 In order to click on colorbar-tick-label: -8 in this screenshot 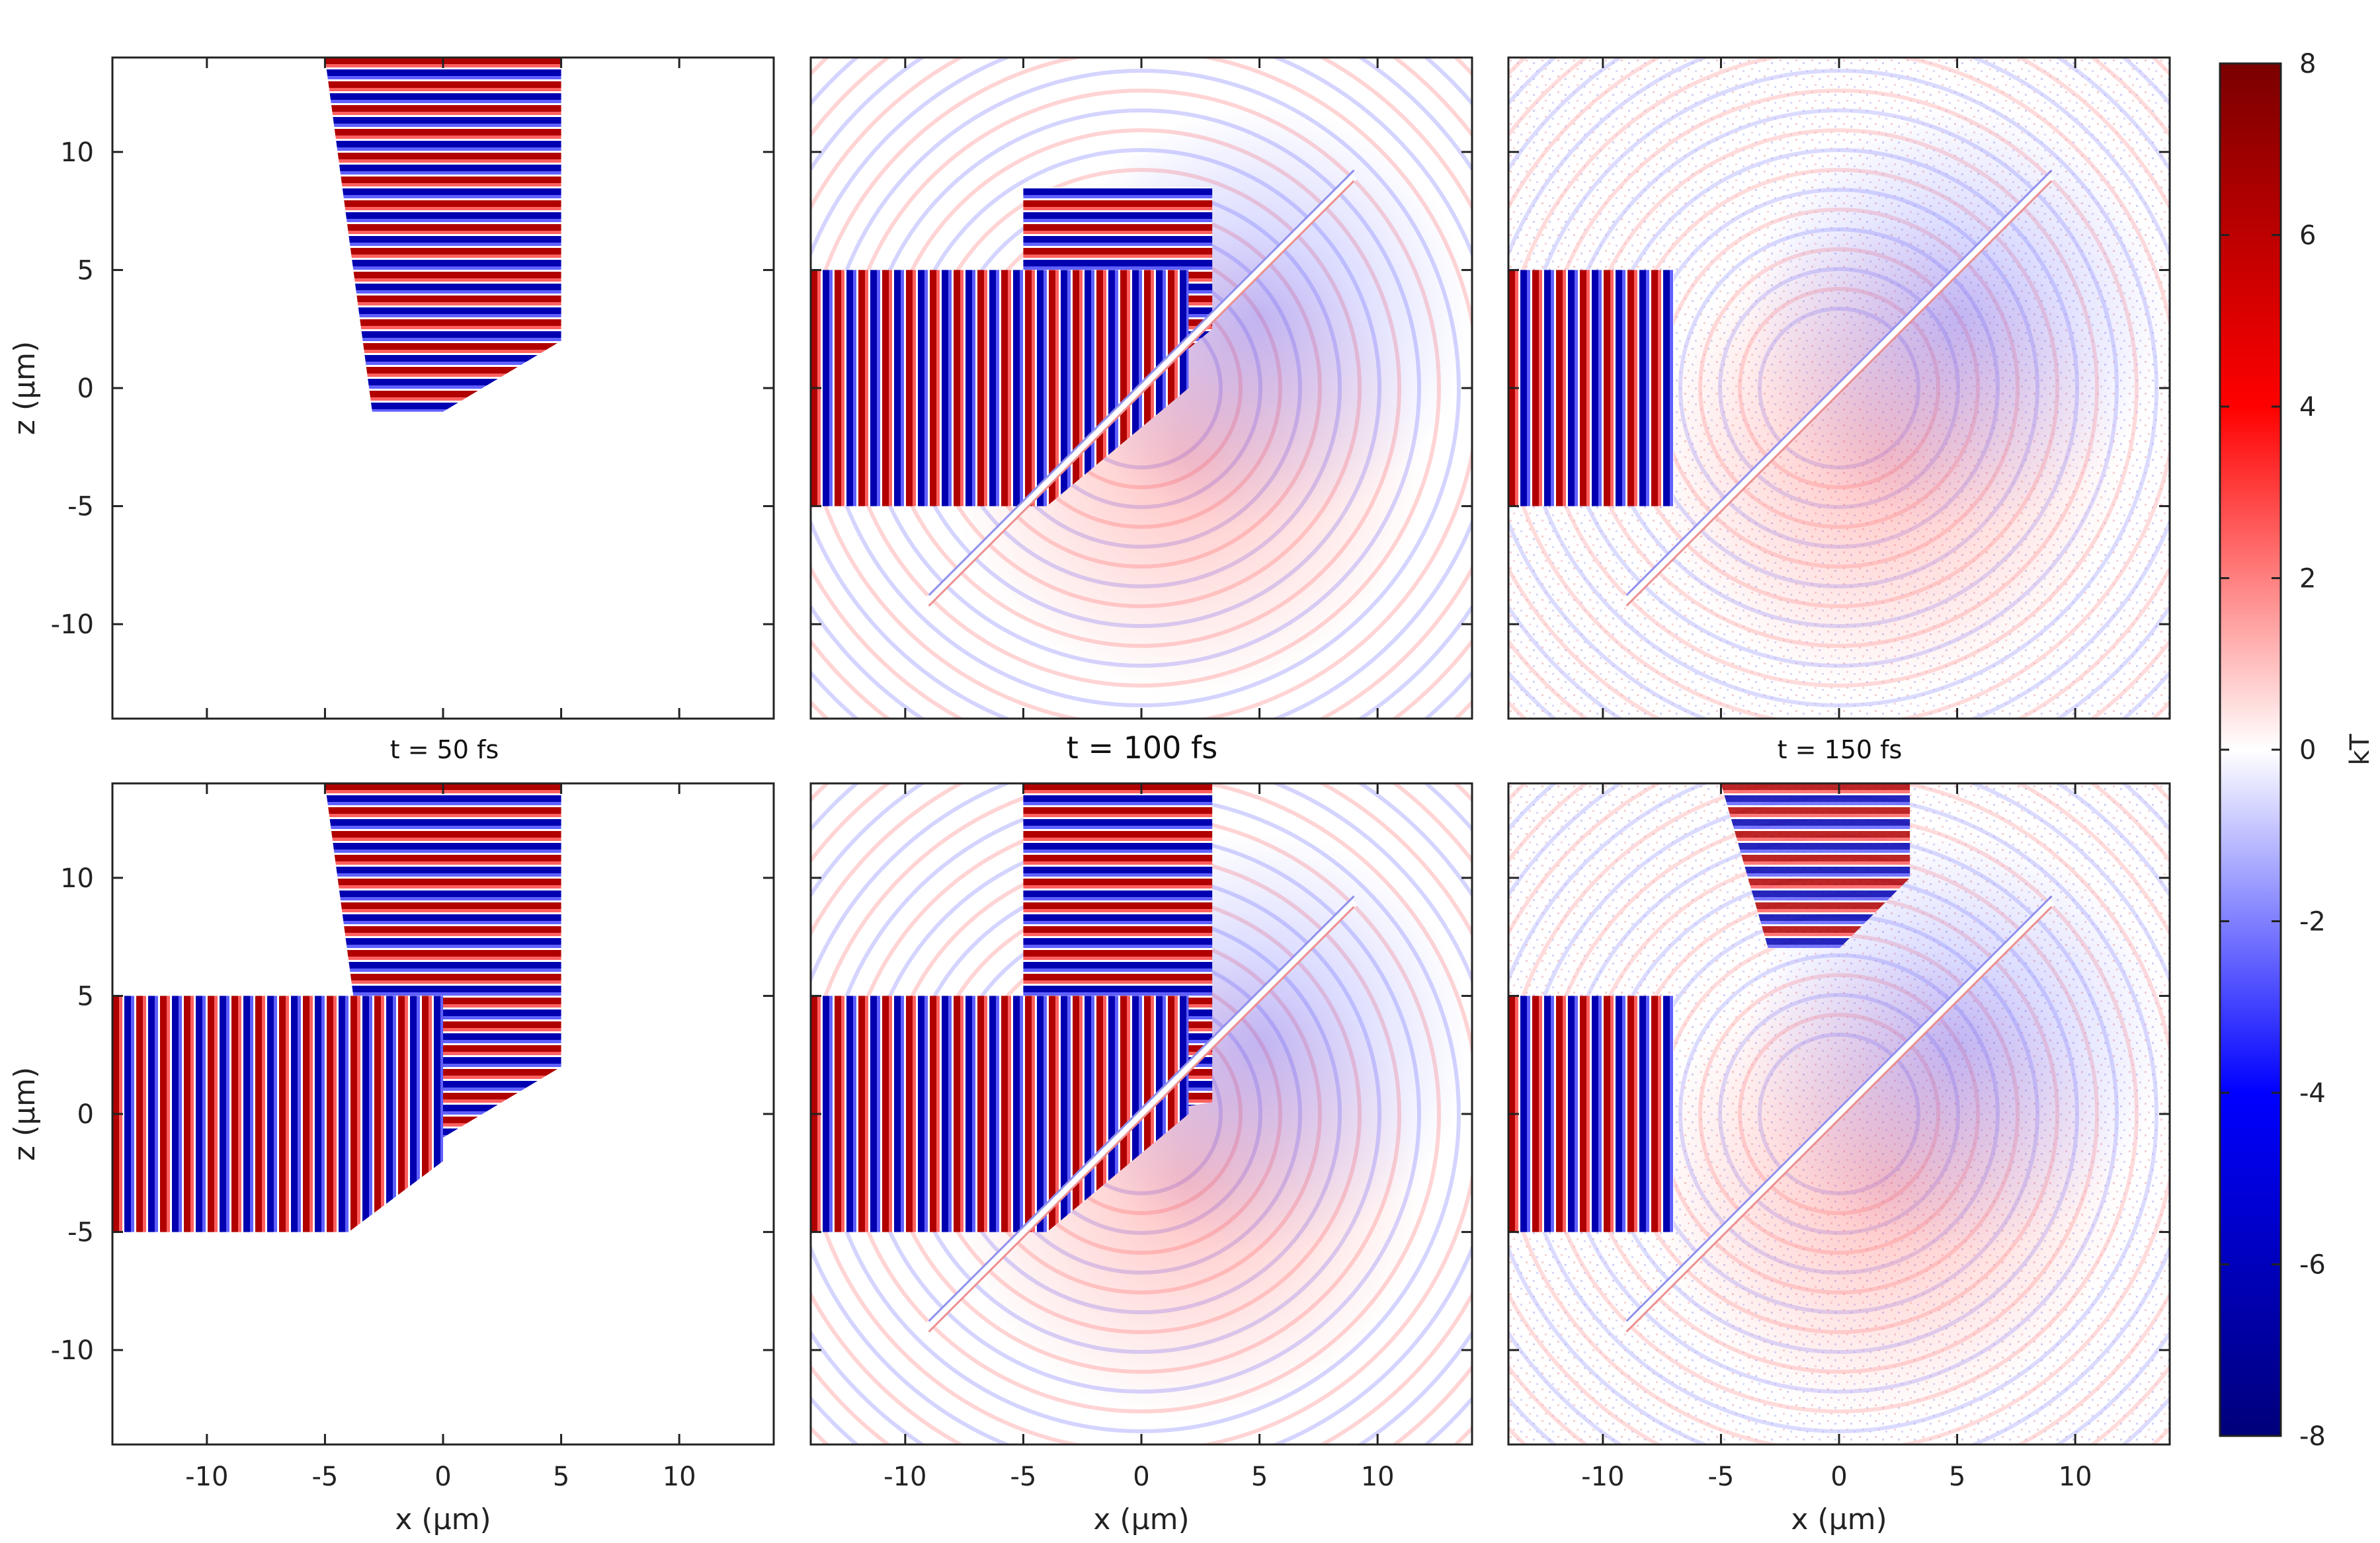, I will do `click(2312, 1436)`.